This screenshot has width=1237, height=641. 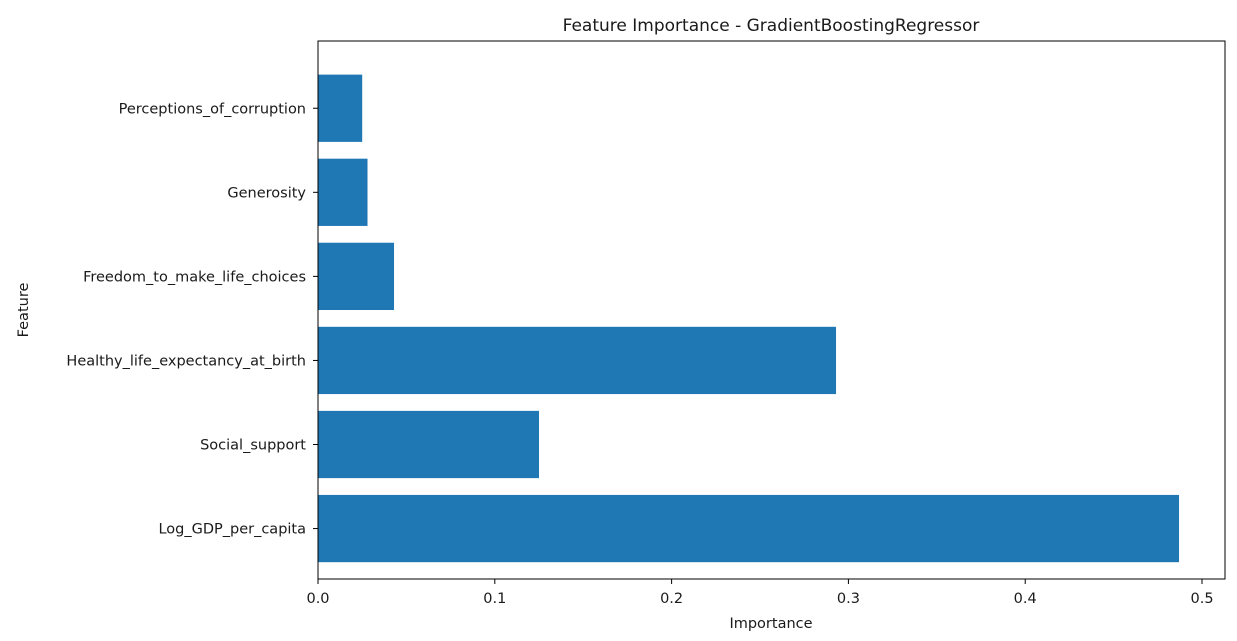 I want to click on y-tick-label: Healthy_life_expectancy_at_birth, so click(x=186, y=361).